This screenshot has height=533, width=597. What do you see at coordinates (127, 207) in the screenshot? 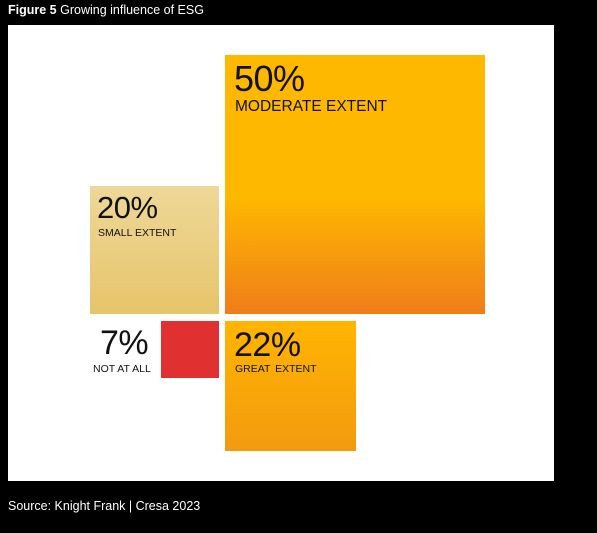
I see `small-extent-value: 20%` at bounding box center [127, 207].